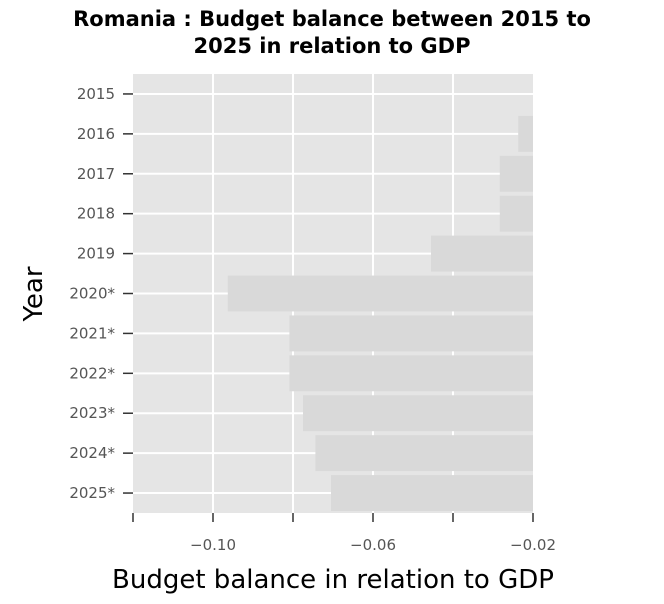 This screenshot has width=664, height=604. Describe the element at coordinates (380, 293) in the screenshot. I see `bar-2020-est` at that location.